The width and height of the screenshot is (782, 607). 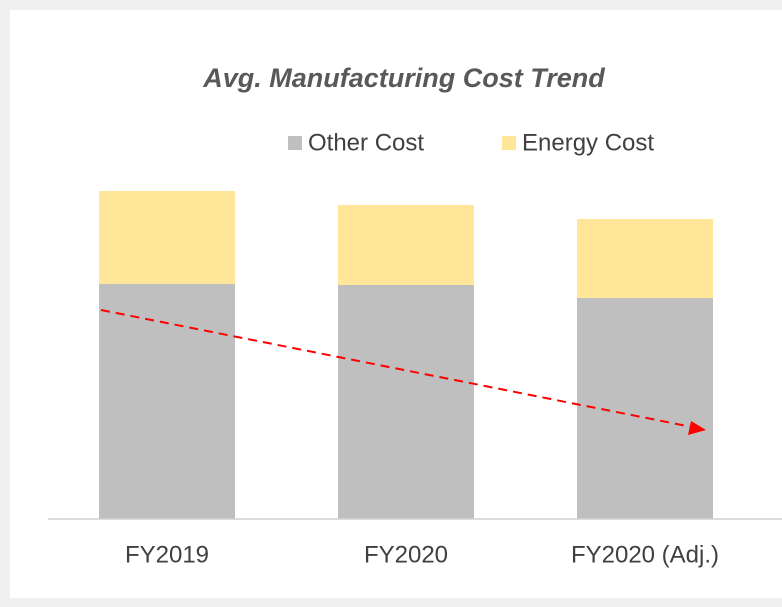 What do you see at coordinates (645, 554) in the screenshot?
I see `x-tick-label: FY2020 (Adj.)` at bounding box center [645, 554].